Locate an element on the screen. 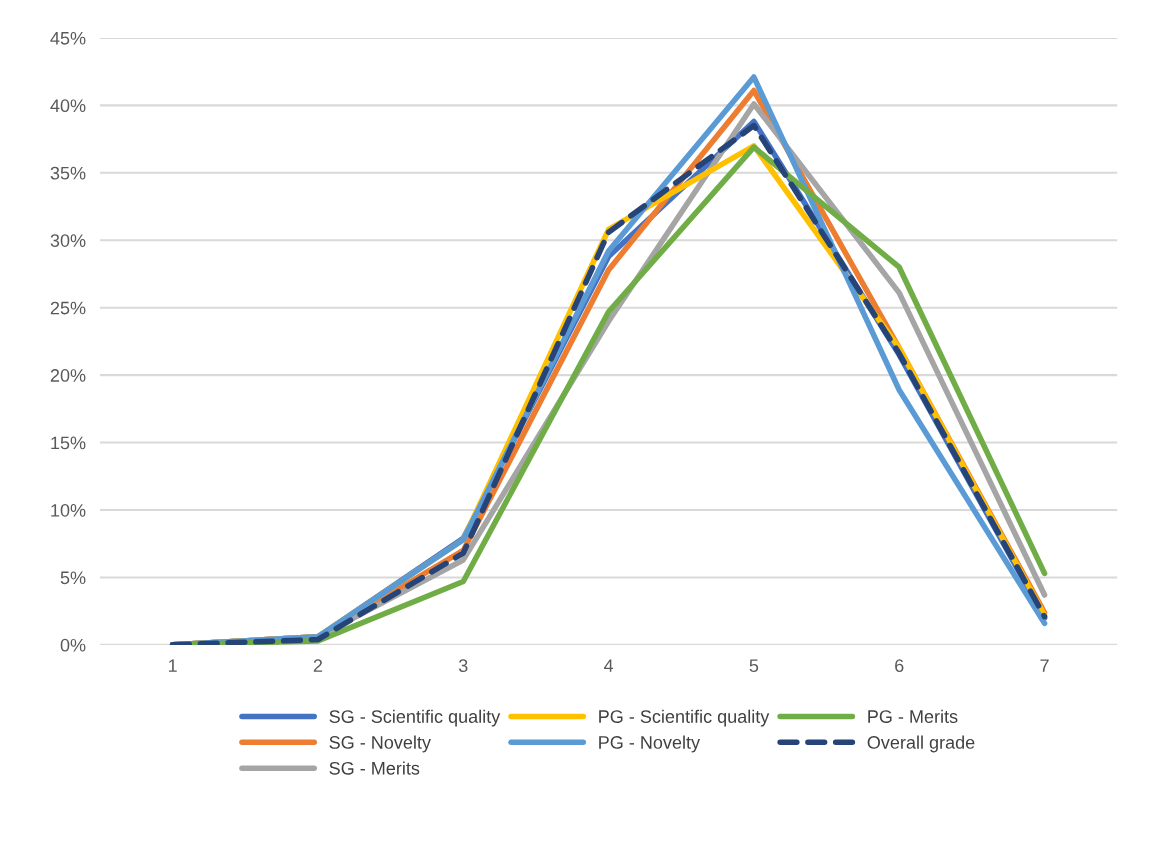 Image resolution: width=1176 pixels, height=843 pixels. x-tick-label: 3 is located at coordinates (463, 666).